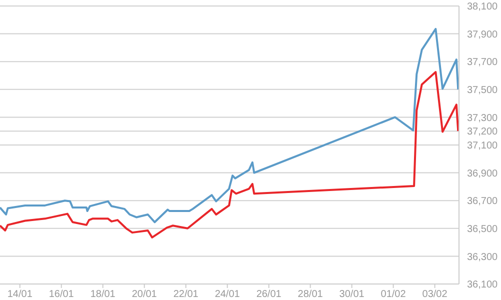 This screenshot has width=501, height=300. Describe the element at coordinates (482, 7) in the screenshot. I see `y-tick-label: 38,100` at that location.